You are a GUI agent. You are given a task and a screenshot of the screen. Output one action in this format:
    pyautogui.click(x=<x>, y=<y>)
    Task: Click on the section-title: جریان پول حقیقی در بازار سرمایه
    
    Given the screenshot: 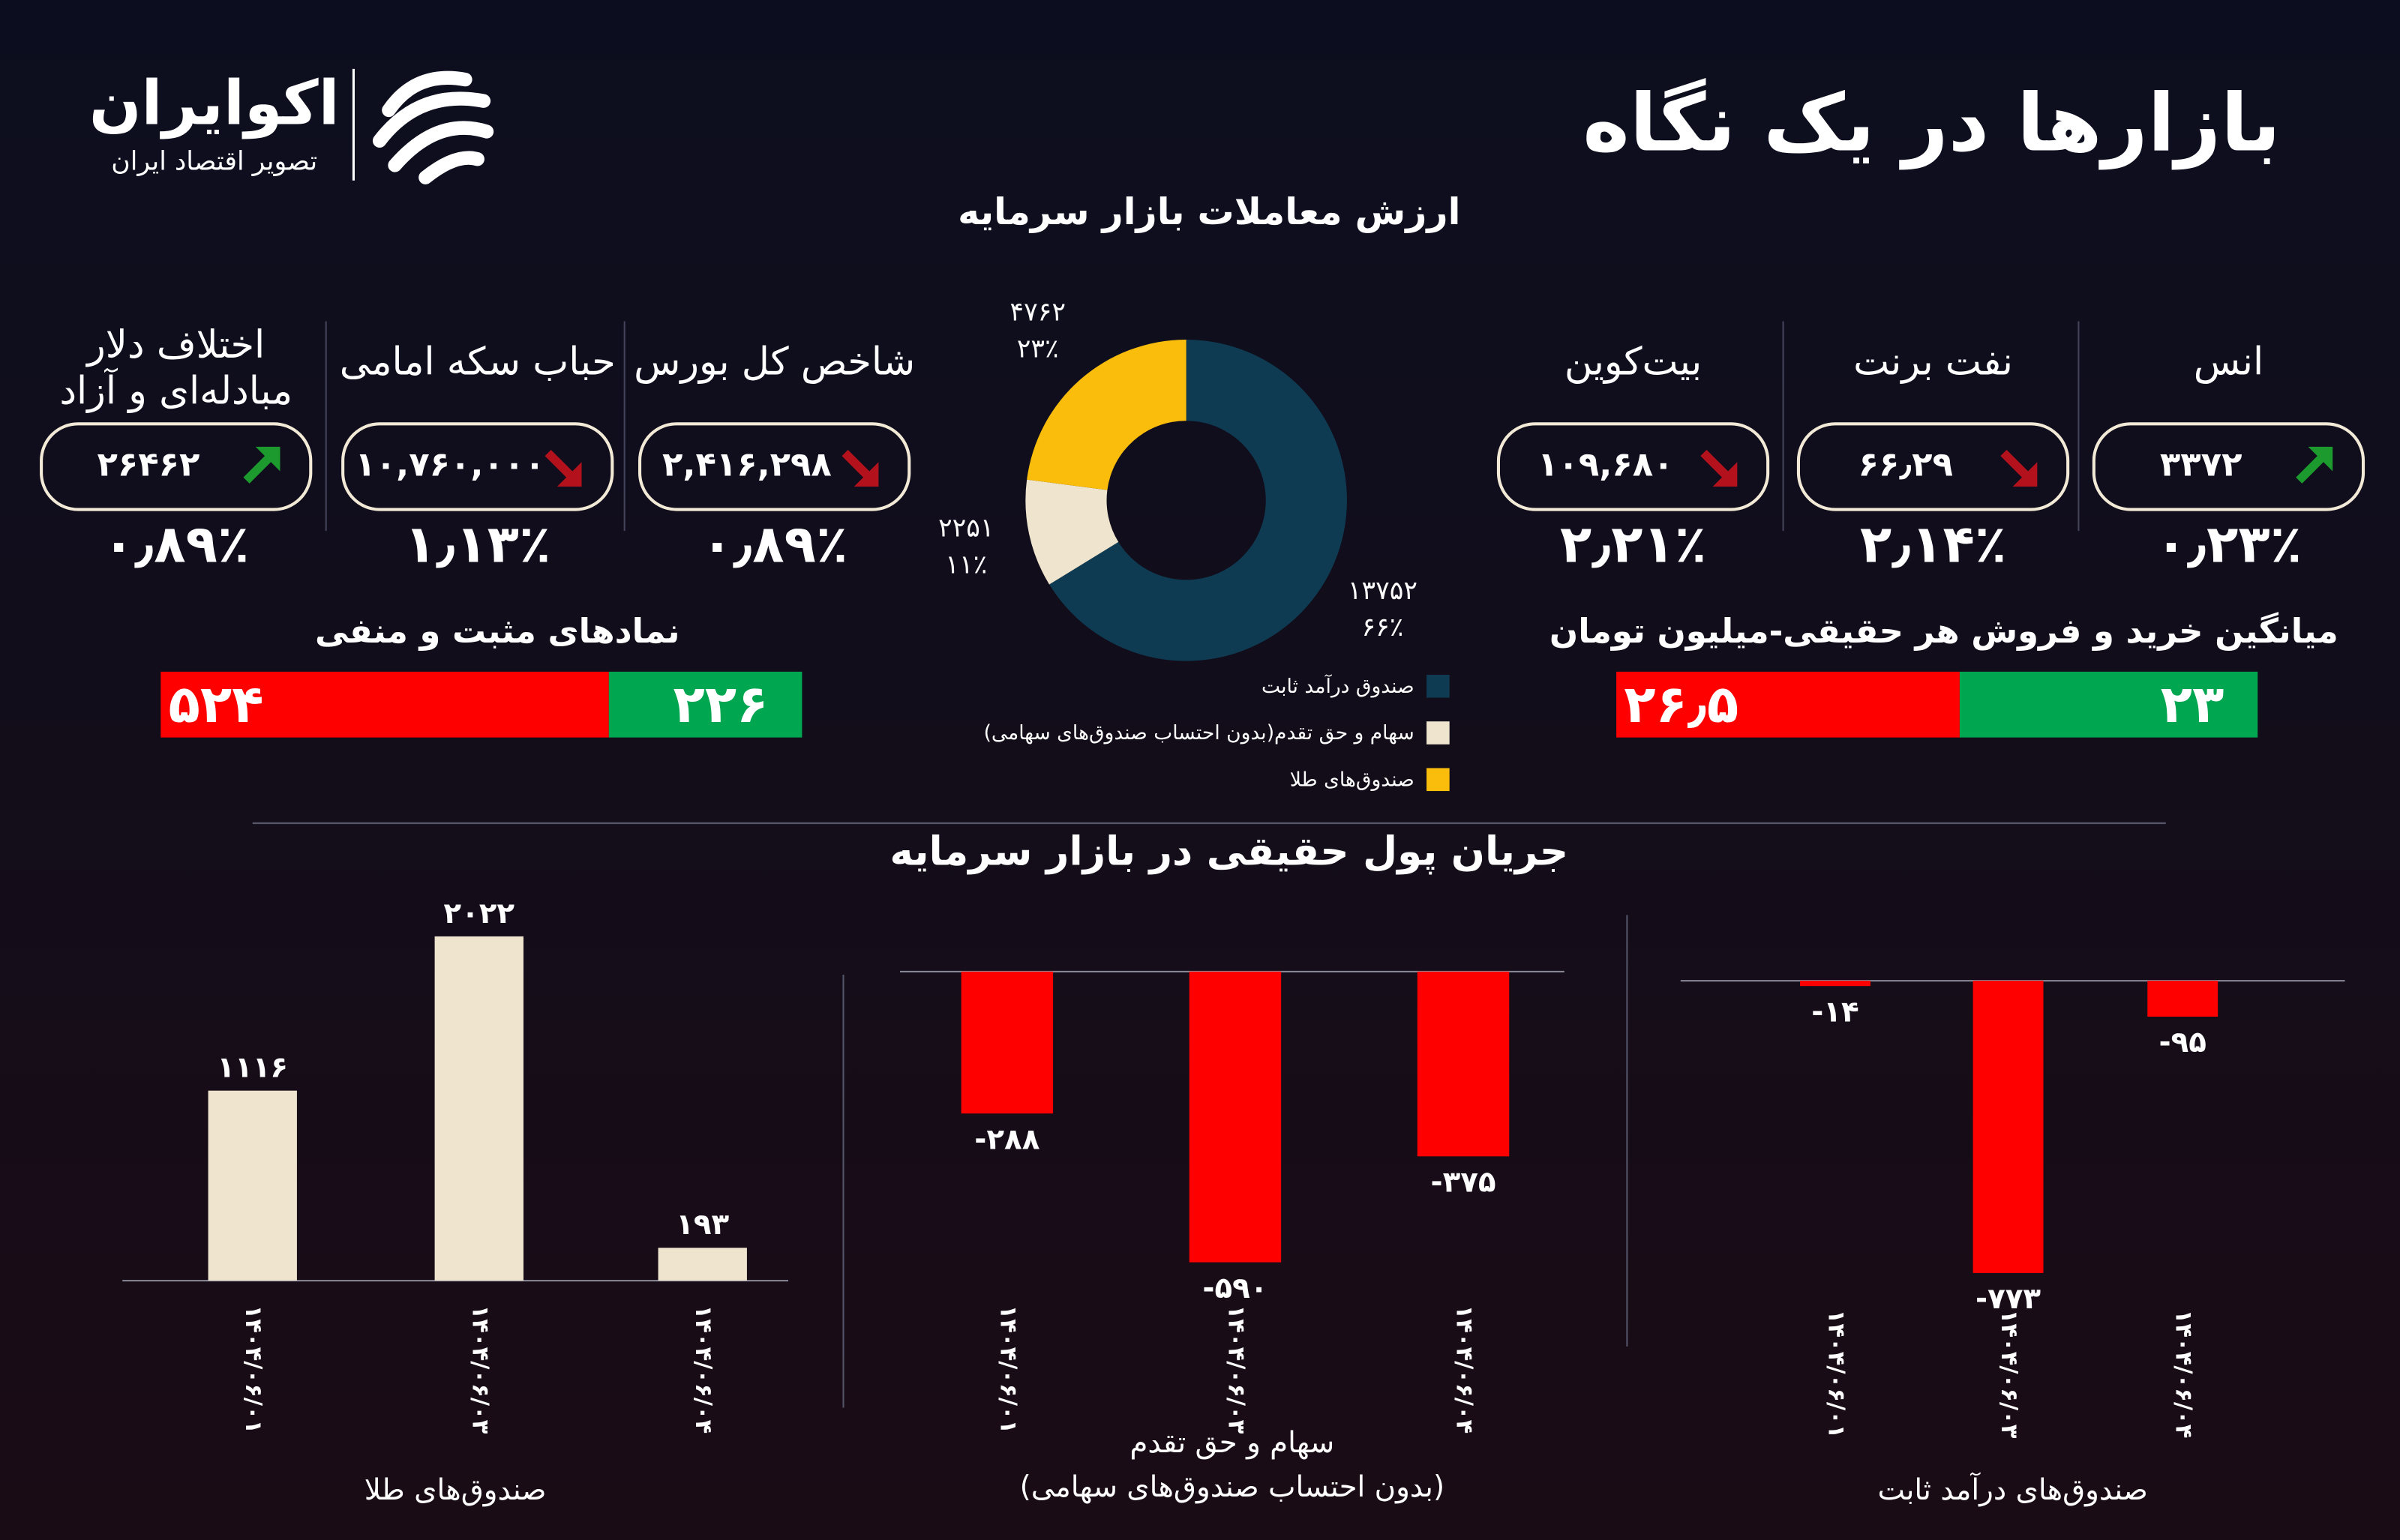 What is the action you would take?
    pyautogui.click(x=1229, y=851)
    